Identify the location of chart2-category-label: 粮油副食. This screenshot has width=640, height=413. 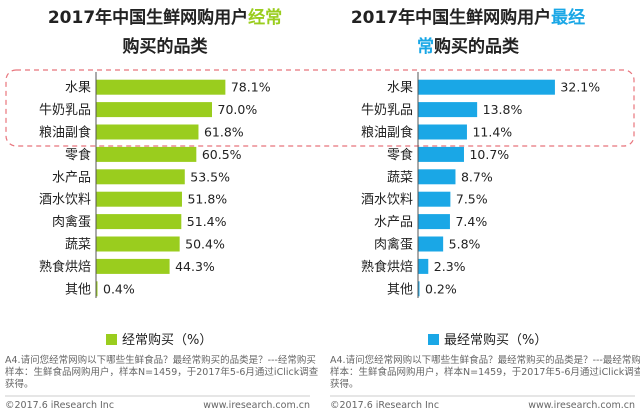
(387, 133).